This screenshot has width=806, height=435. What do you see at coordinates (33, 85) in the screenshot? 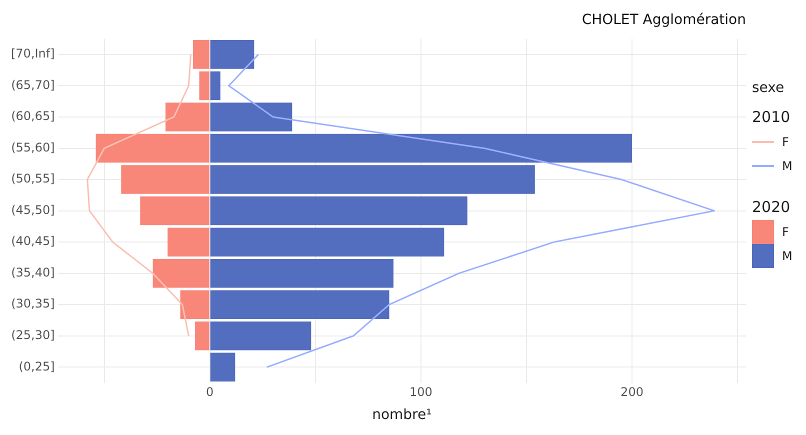
I see `y-tick-label: (65,70]` at bounding box center [33, 85].